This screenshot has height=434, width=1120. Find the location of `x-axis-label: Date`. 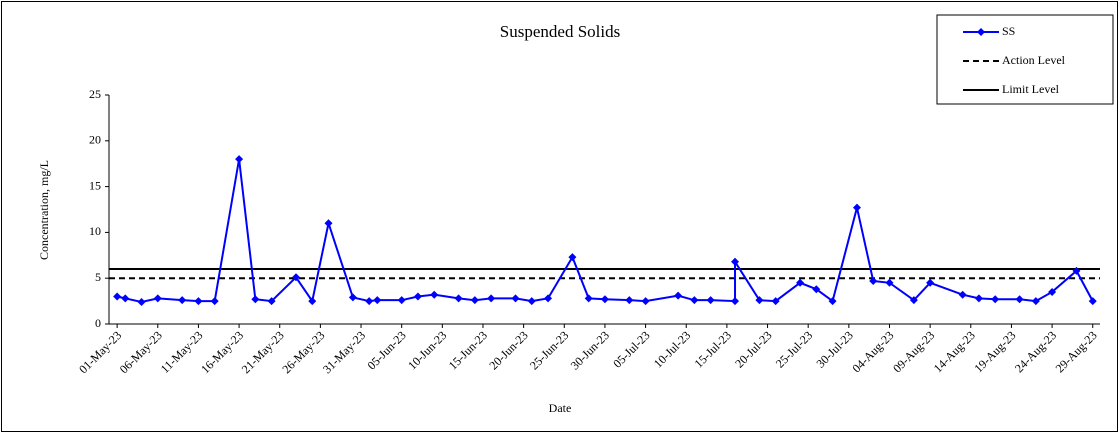

x-axis-label: Date is located at coordinates (560, 408).